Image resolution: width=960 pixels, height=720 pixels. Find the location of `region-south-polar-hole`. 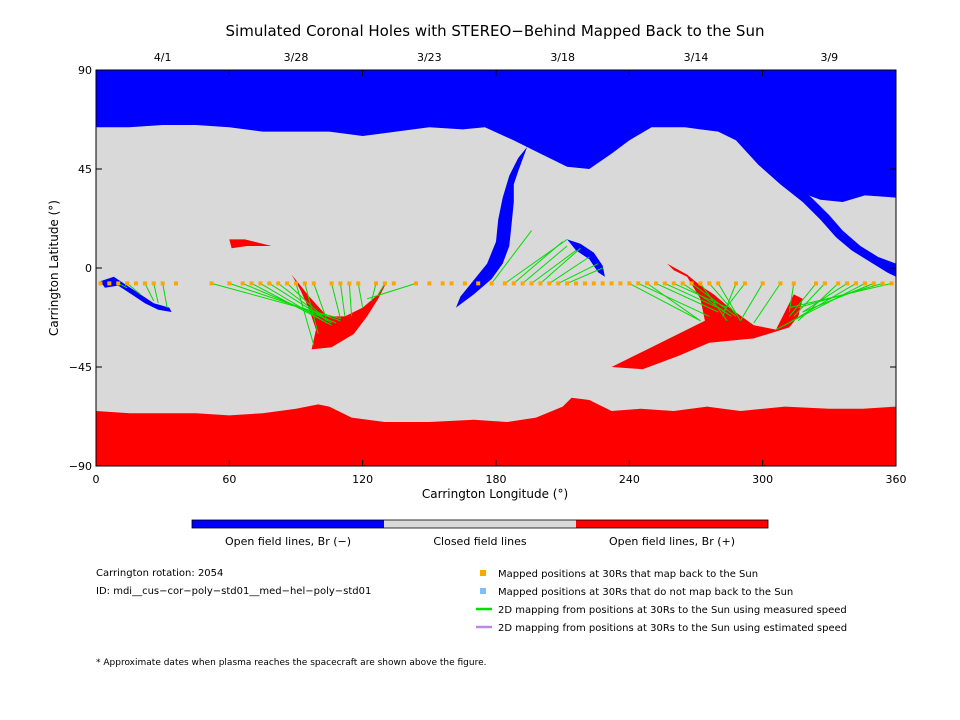

region-south-polar-hole is located at coordinates (496, 431).